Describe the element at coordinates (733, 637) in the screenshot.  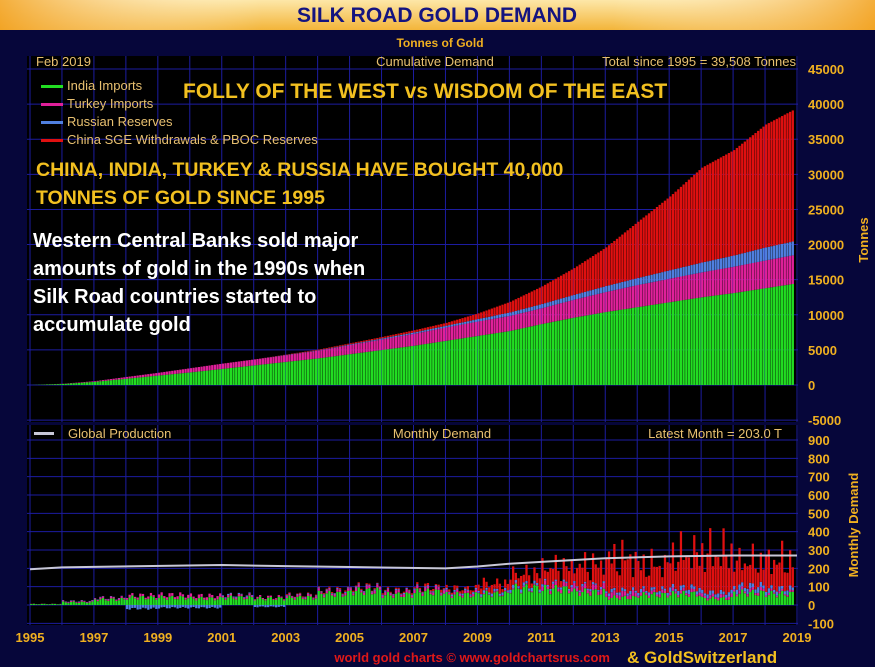
I see `x-tick-label: 2017` at that location.